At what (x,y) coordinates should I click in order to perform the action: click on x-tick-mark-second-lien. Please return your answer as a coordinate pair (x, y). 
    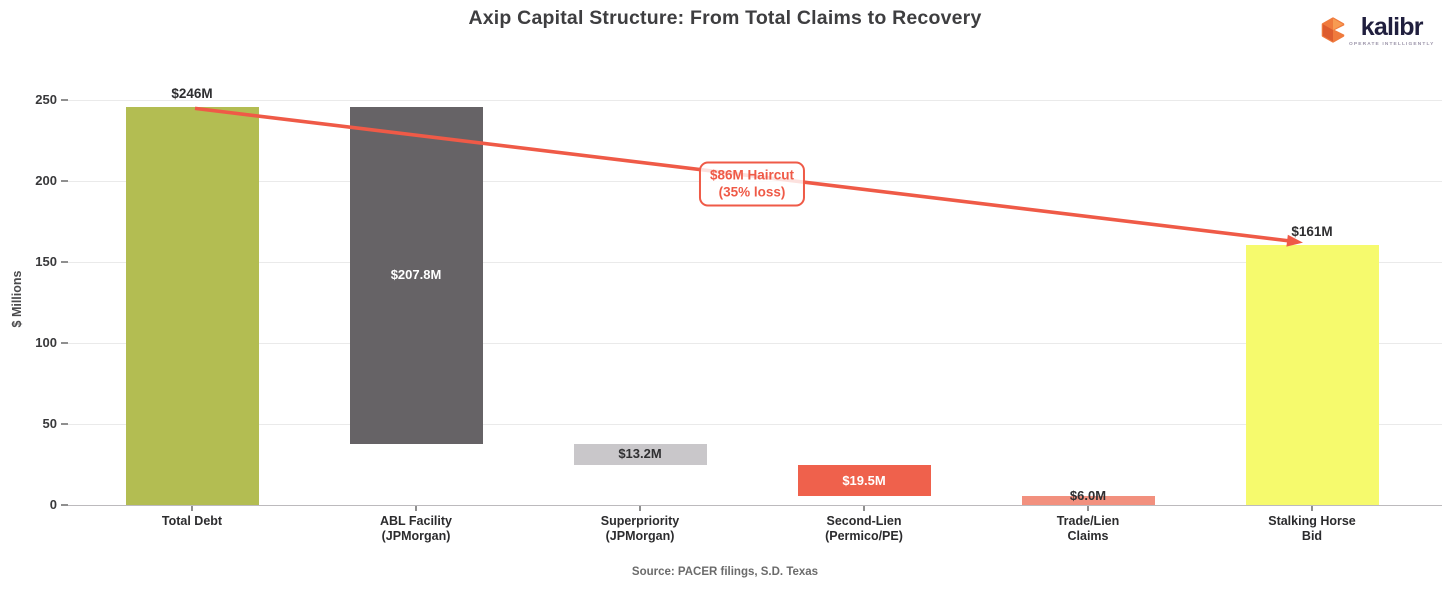
    Looking at the image, I should click on (864, 508).